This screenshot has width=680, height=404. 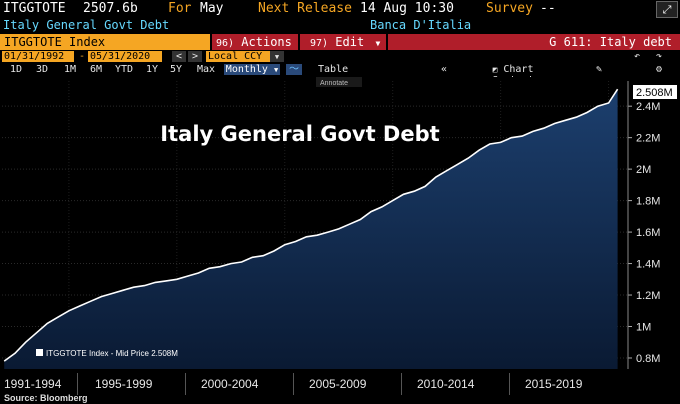 What do you see at coordinates (659, 69) in the screenshot?
I see `settings-button: ⚙` at bounding box center [659, 69].